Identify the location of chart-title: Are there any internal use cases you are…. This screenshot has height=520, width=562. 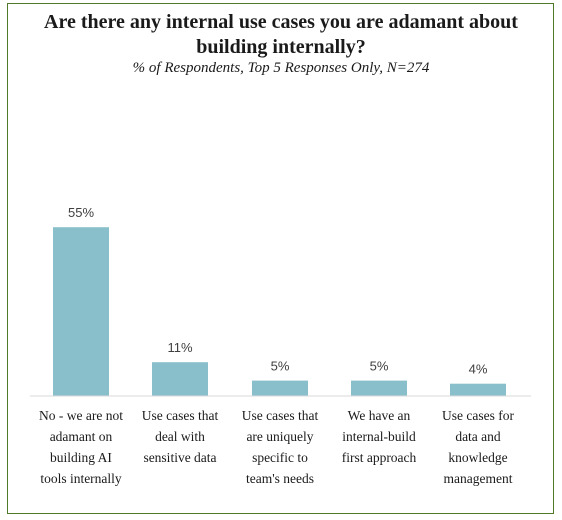
(281, 34).